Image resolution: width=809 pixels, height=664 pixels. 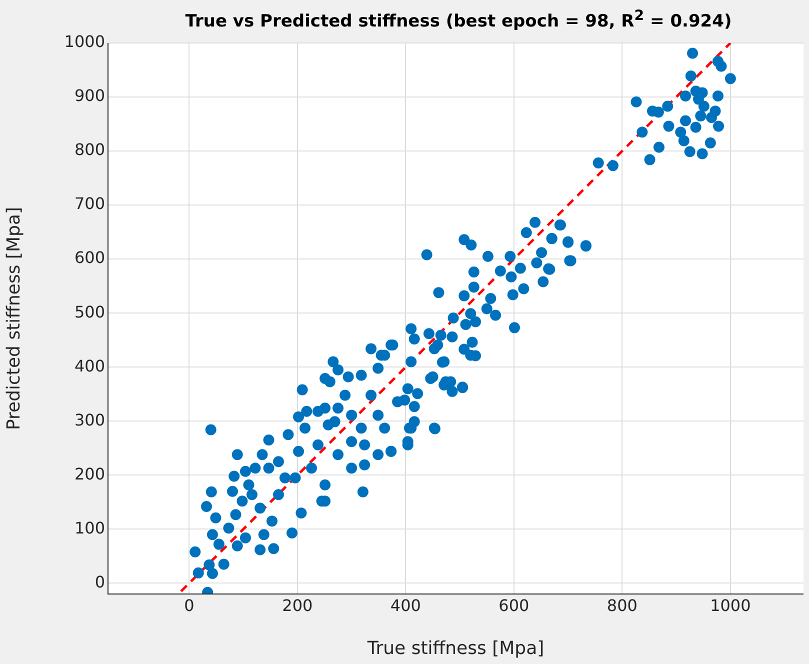 I want to click on x-tick-label: 400, so click(x=405, y=605).